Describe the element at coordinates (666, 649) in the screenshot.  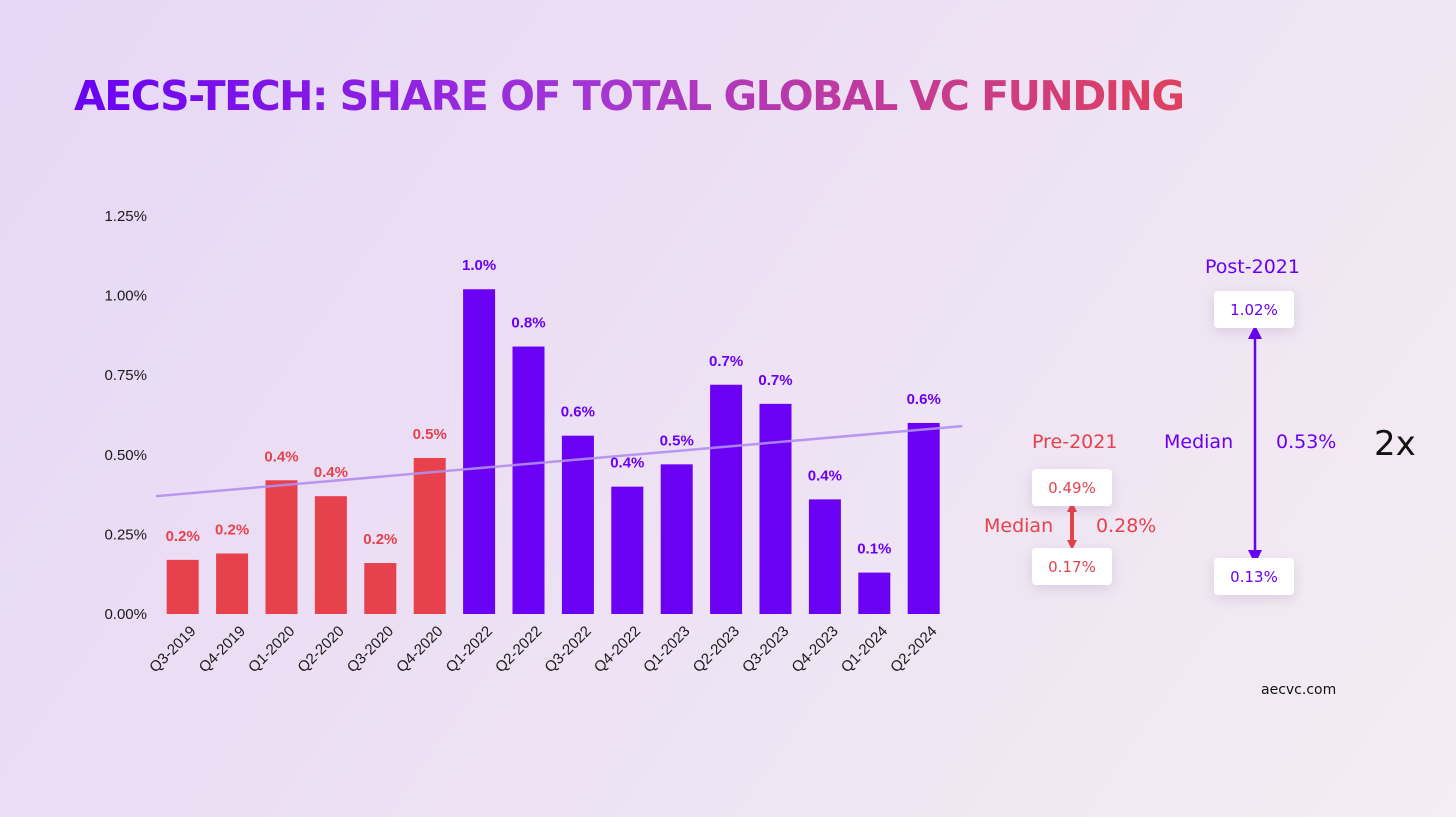
I see `x-tick-label: Q1-2023` at that location.